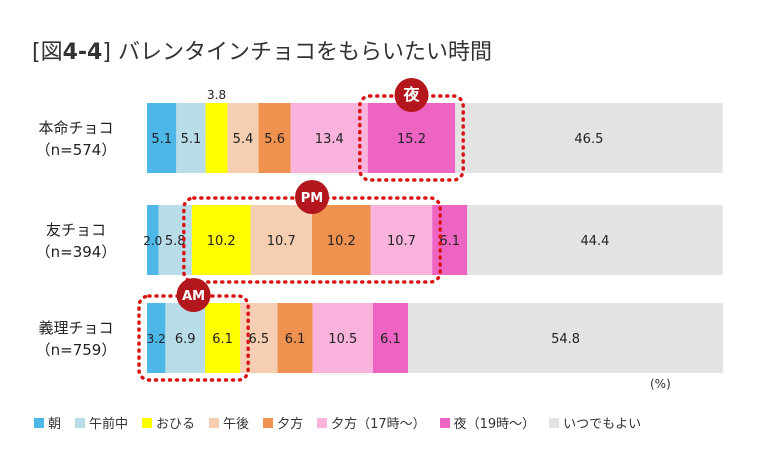 The width and height of the screenshot is (768, 473). I want to click on data-label: 15.2, so click(411, 139).